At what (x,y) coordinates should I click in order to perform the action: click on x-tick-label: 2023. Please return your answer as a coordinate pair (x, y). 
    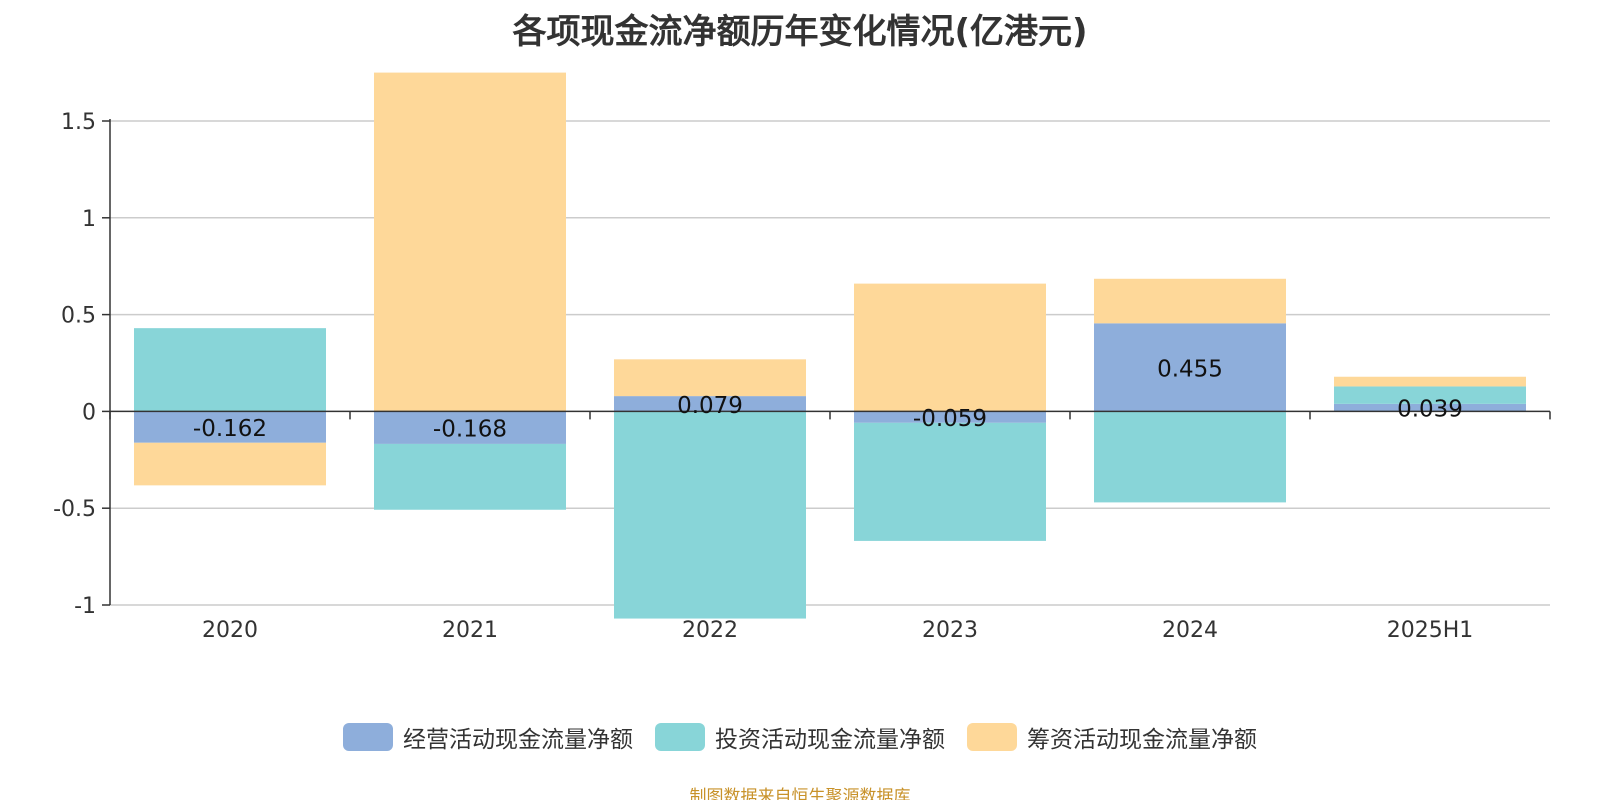
    Looking at the image, I should click on (950, 630).